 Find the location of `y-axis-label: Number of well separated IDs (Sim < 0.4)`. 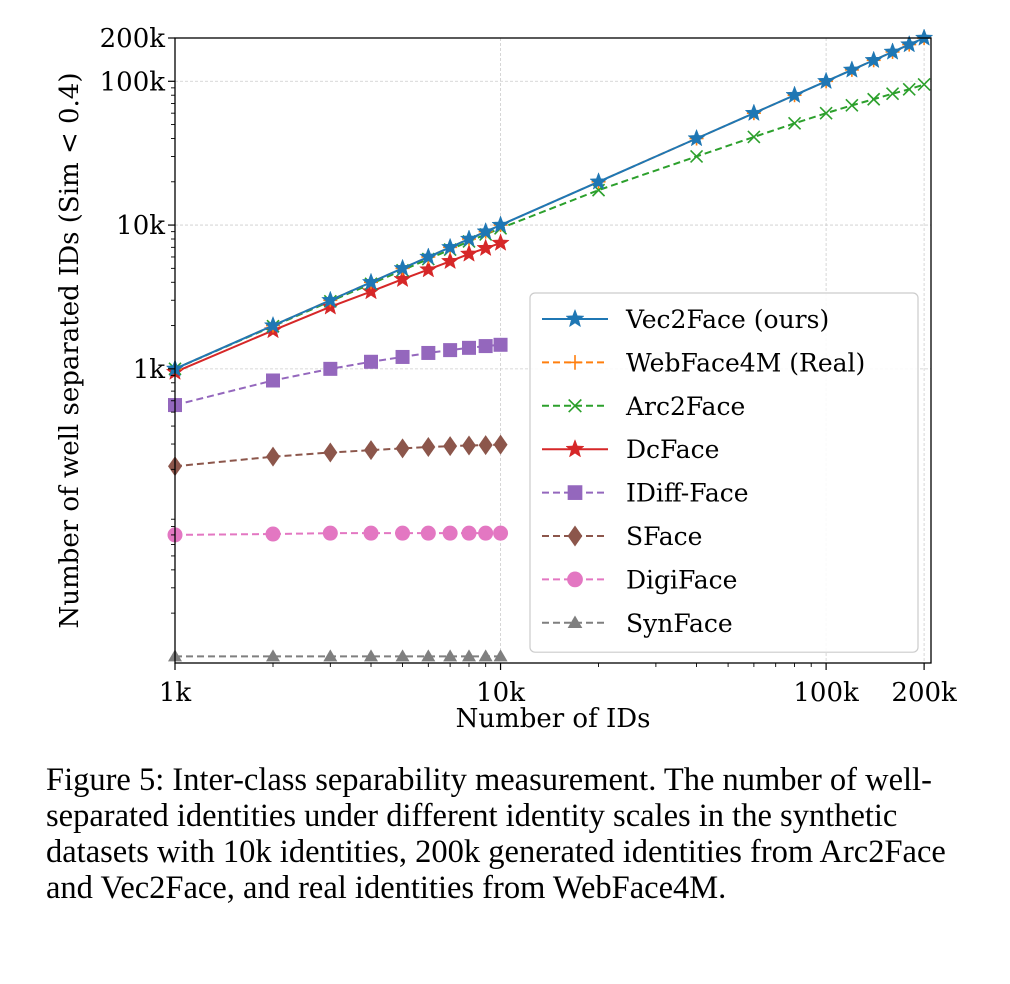

y-axis-label: Number of well separated IDs (Sim < 0.4) is located at coordinates (70, 351).